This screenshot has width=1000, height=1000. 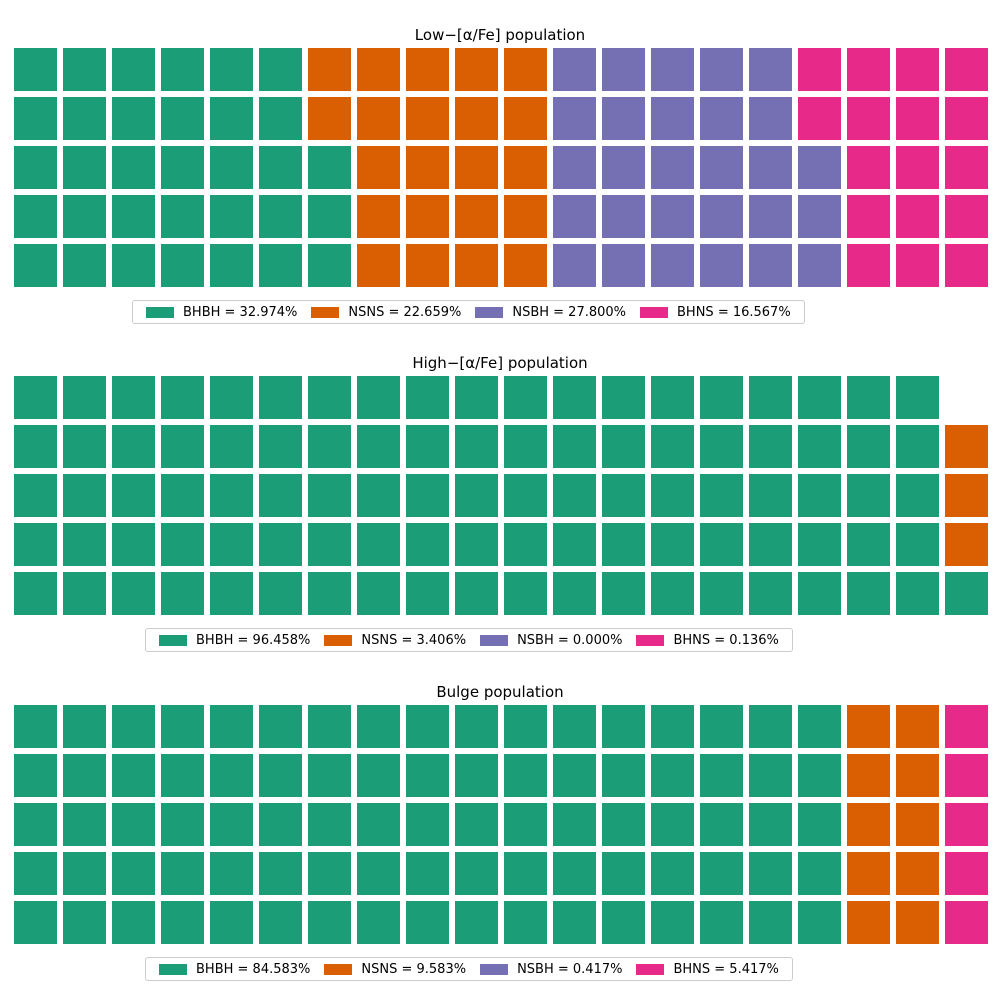 What do you see at coordinates (405, 312) in the screenshot?
I see `legend-label: NSNS = 22.659%` at bounding box center [405, 312].